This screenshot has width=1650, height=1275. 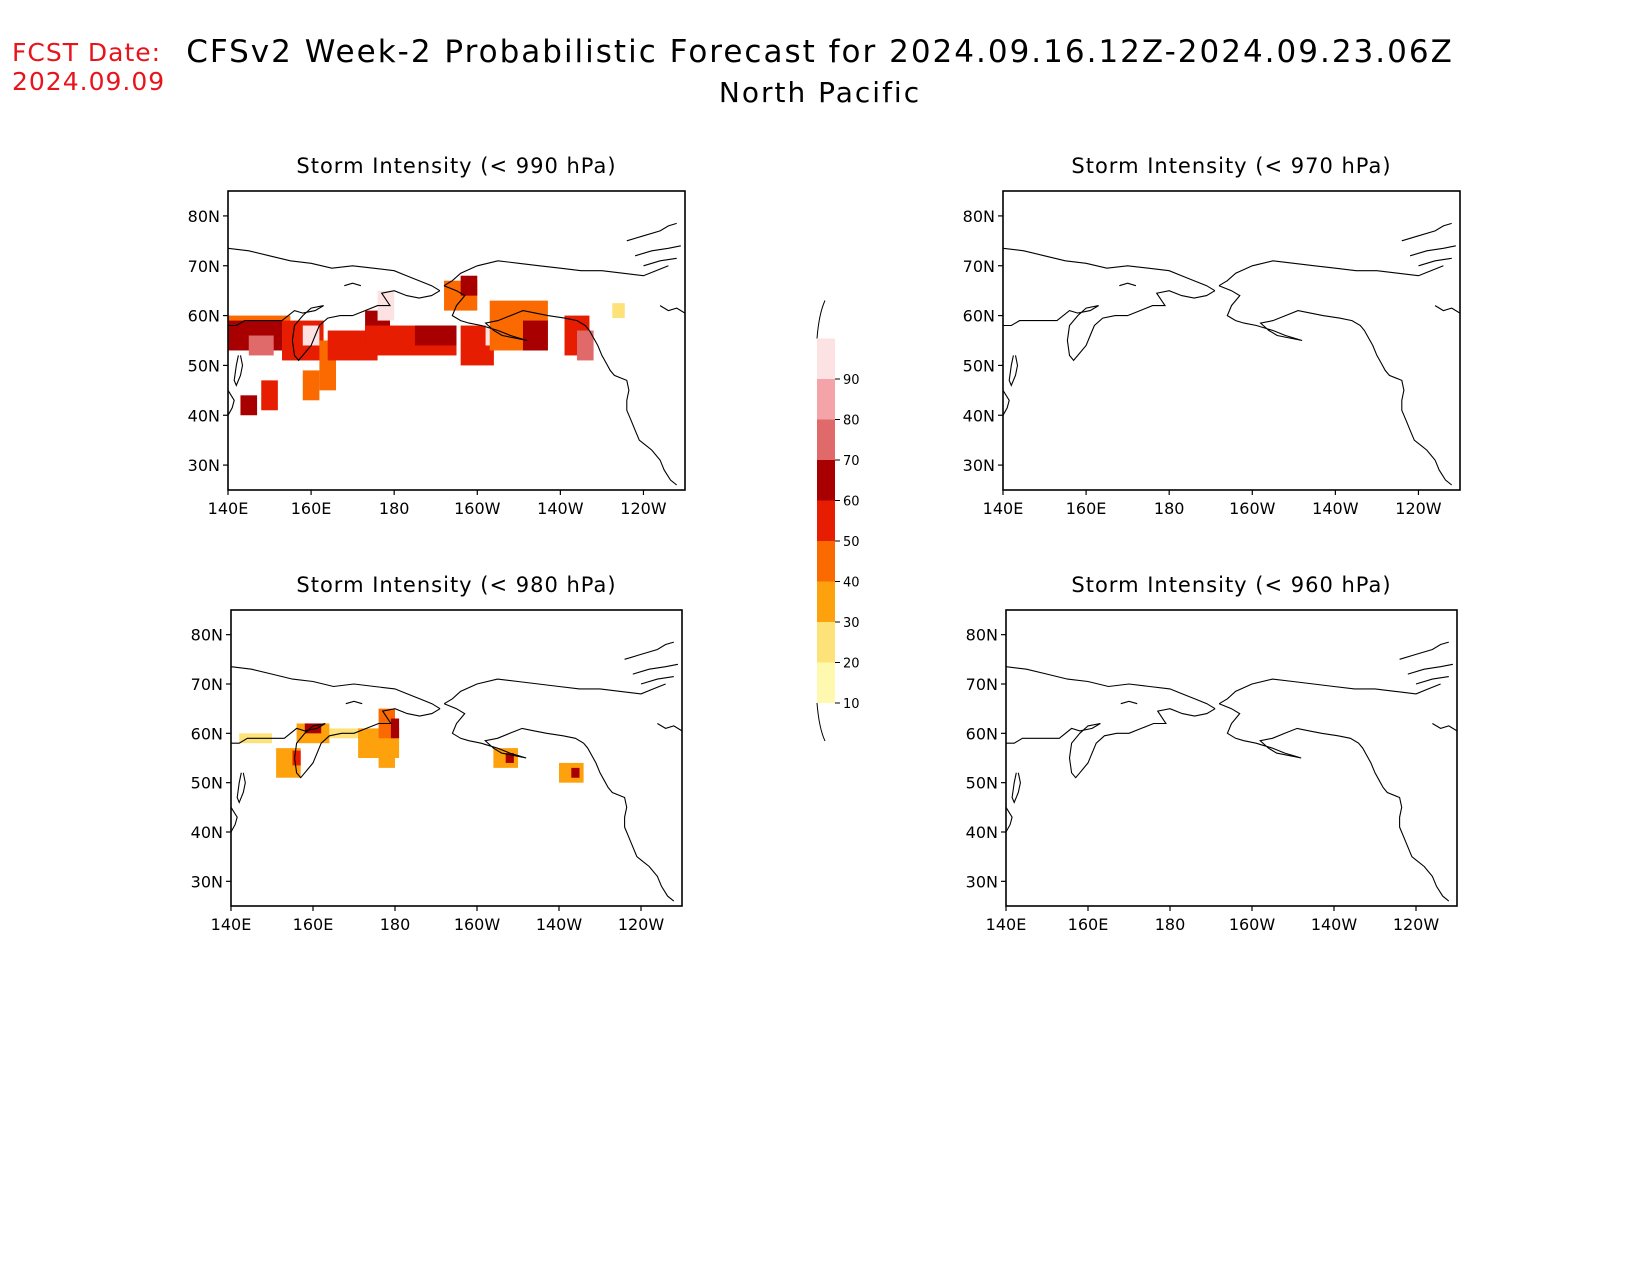 I want to click on colorbar-label: 10, so click(x=851, y=704).